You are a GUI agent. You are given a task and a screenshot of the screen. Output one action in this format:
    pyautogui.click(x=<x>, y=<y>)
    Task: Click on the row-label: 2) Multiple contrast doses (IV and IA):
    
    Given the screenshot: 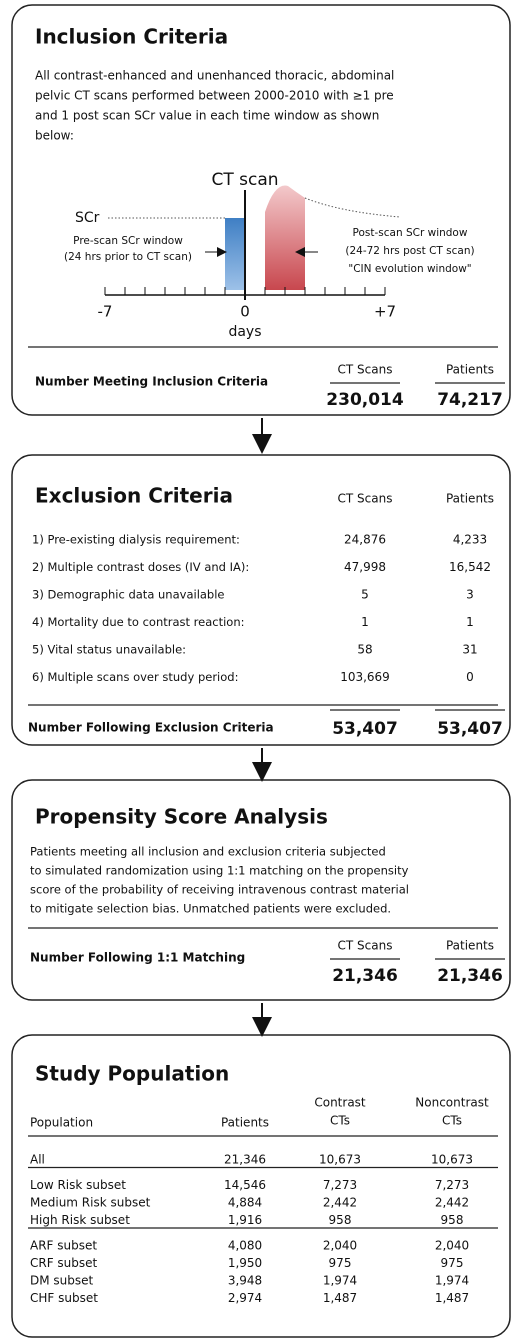 What is the action you would take?
    pyautogui.click(x=140, y=567)
    